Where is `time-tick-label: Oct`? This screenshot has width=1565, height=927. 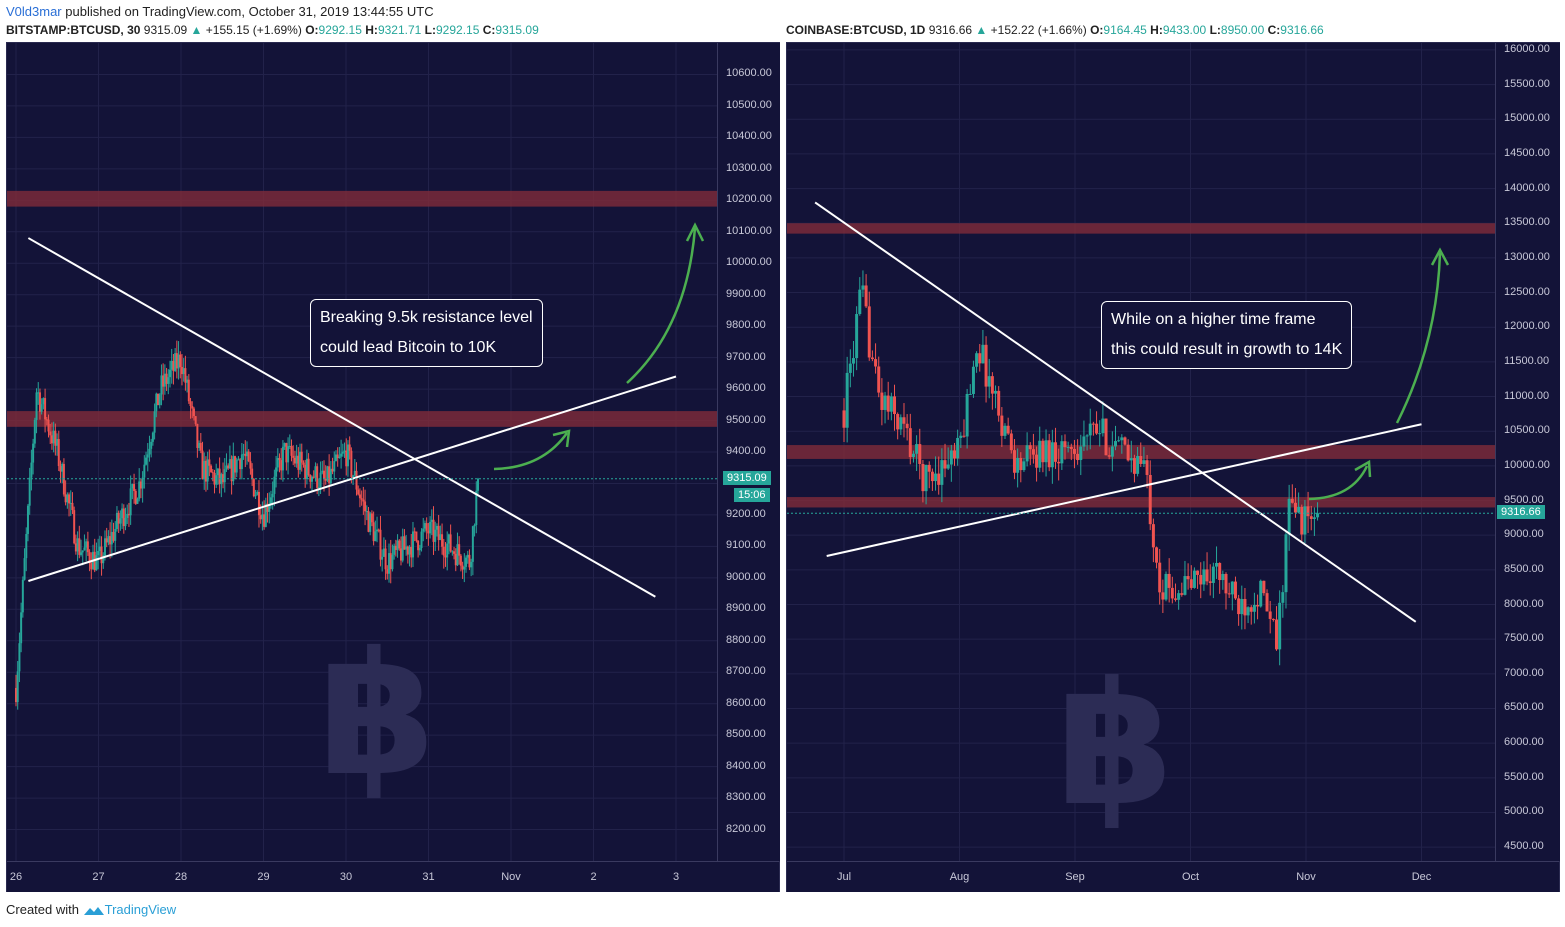 time-tick-label: Oct is located at coordinates (1190, 877).